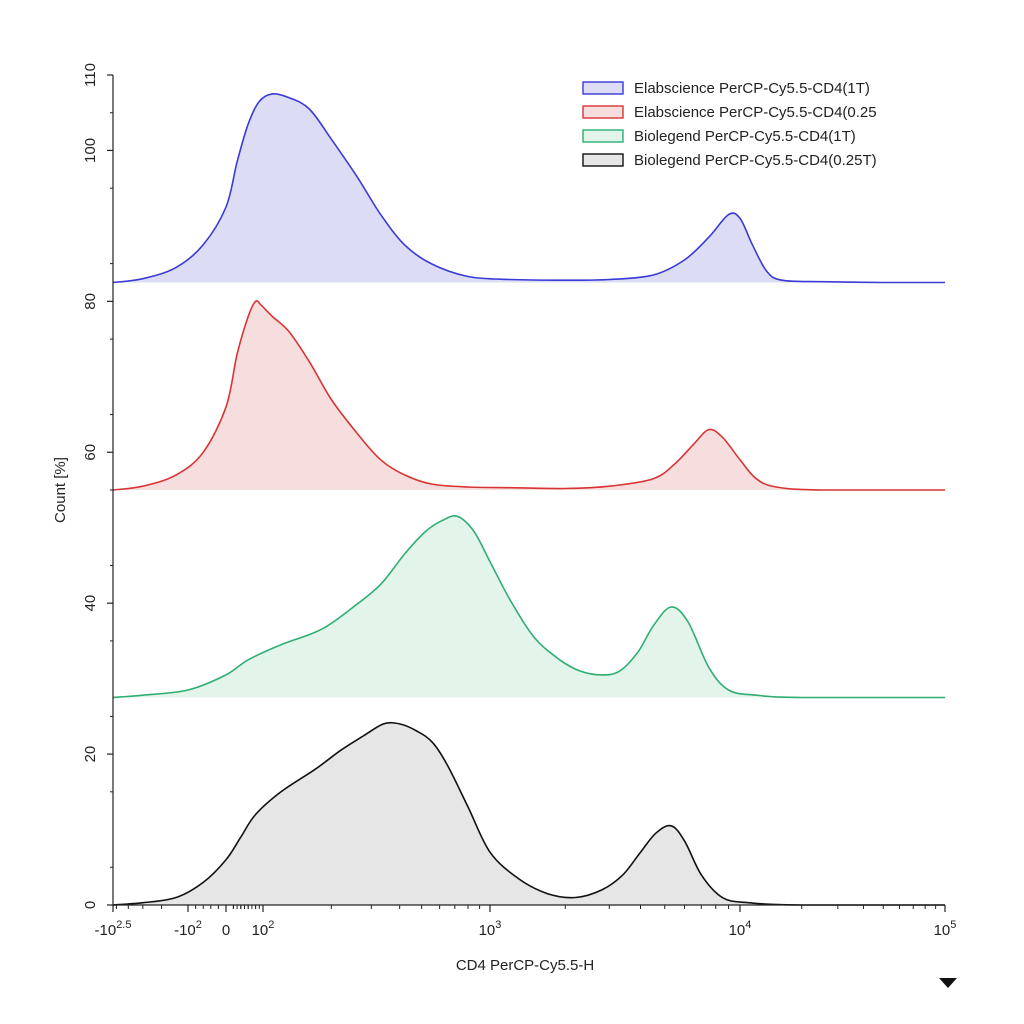 The width and height of the screenshot is (1024, 1024). Describe the element at coordinates (263, 929) in the screenshot. I see `x-tick-label: 10²` at that location.